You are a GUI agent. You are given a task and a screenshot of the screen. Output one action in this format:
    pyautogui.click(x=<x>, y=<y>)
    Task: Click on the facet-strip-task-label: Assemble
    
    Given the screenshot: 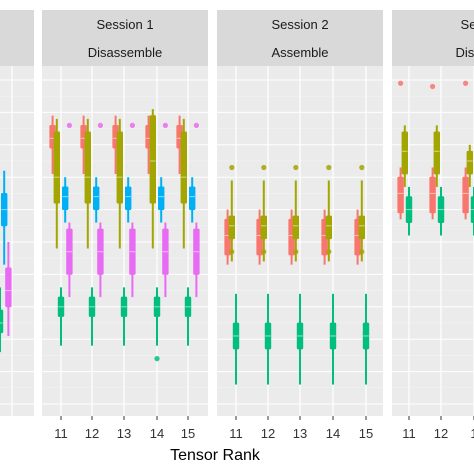 What is the action you would take?
    pyautogui.click(x=299, y=52)
    